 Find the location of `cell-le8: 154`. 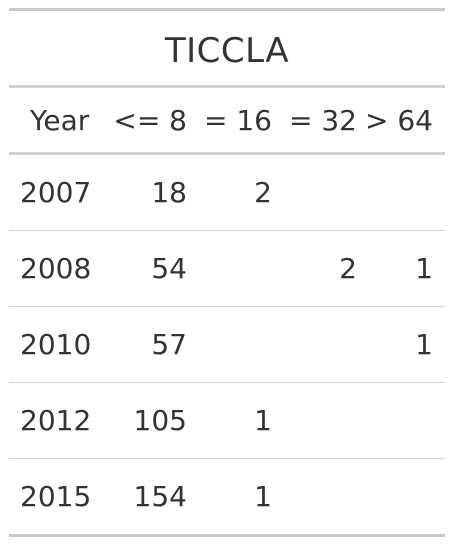

cell-le8: 154 is located at coordinates (143, 497).